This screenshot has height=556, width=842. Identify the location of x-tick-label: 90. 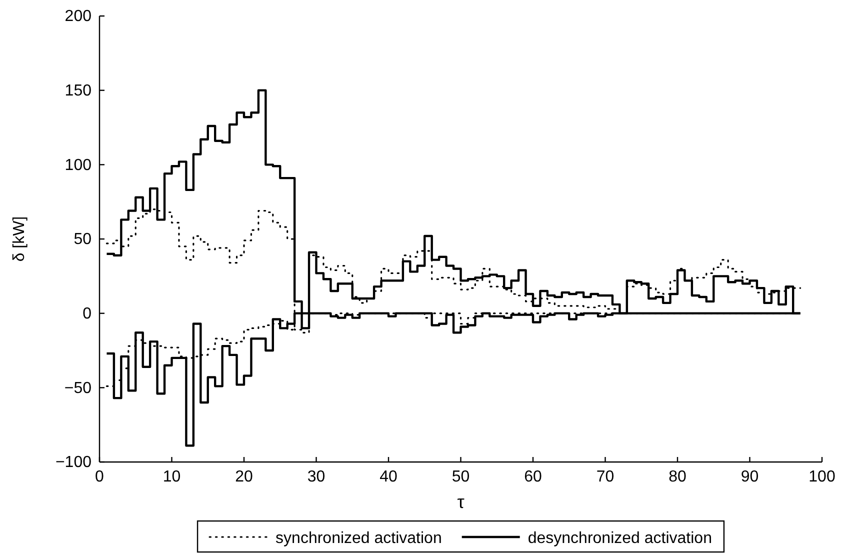
(749, 477).